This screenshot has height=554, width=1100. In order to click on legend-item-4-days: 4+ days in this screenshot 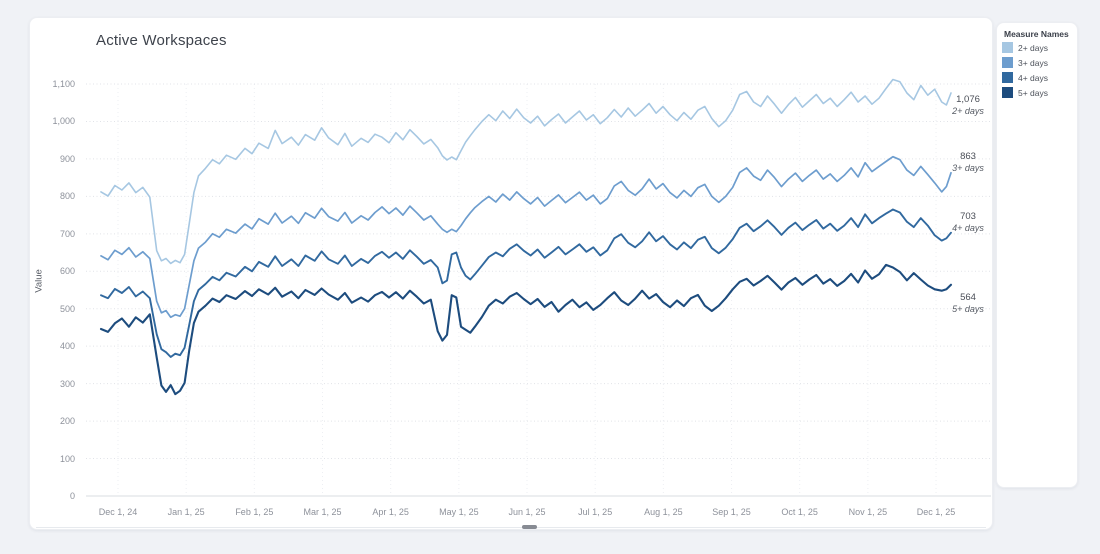, I will do `click(1025, 77)`.